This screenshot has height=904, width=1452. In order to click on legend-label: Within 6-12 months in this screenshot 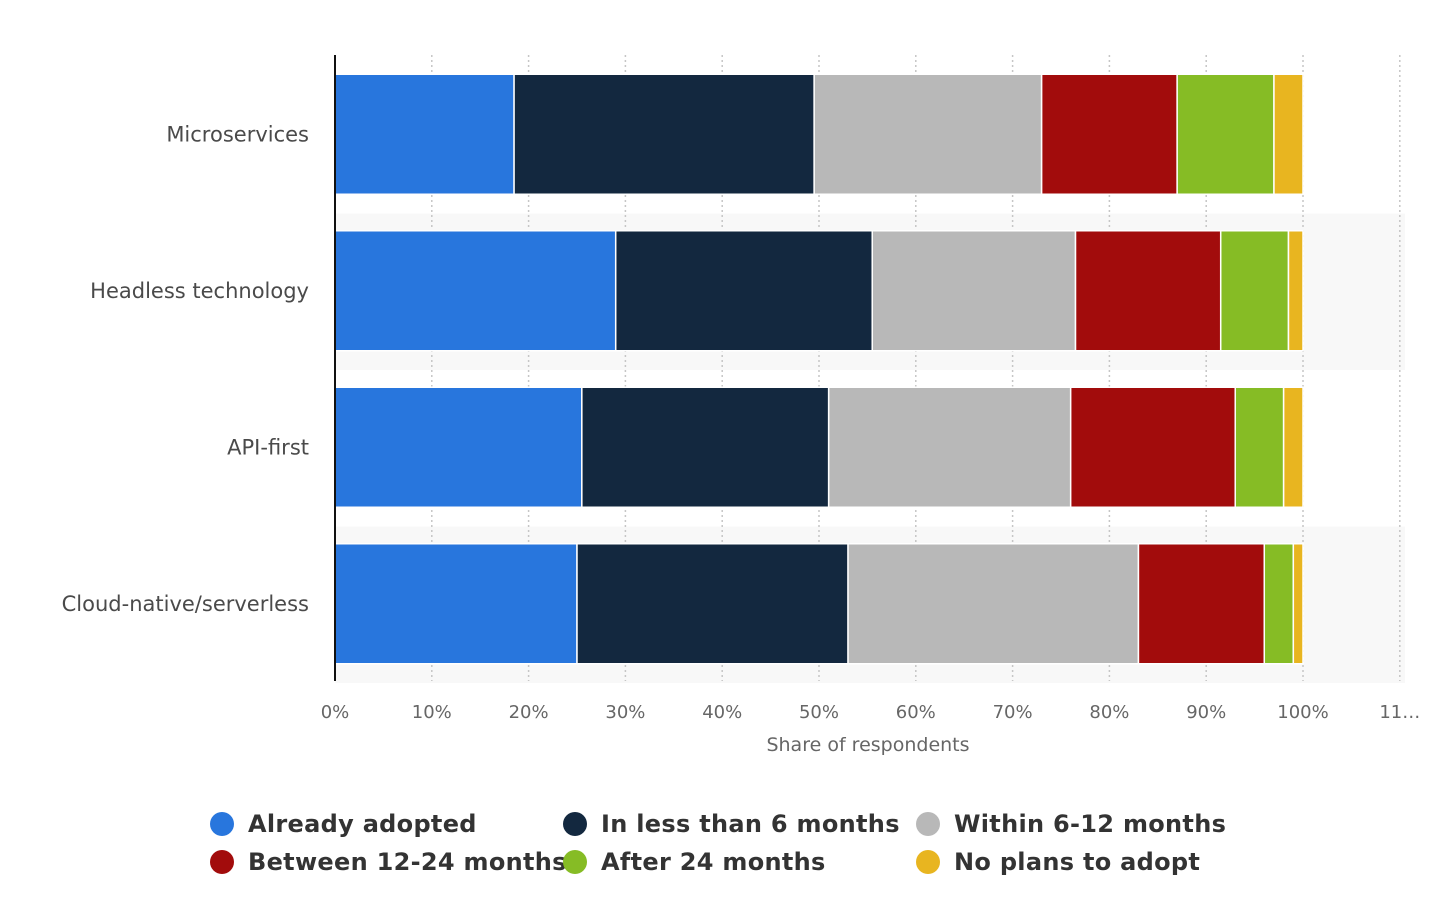, I will do `click(1090, 824)`.